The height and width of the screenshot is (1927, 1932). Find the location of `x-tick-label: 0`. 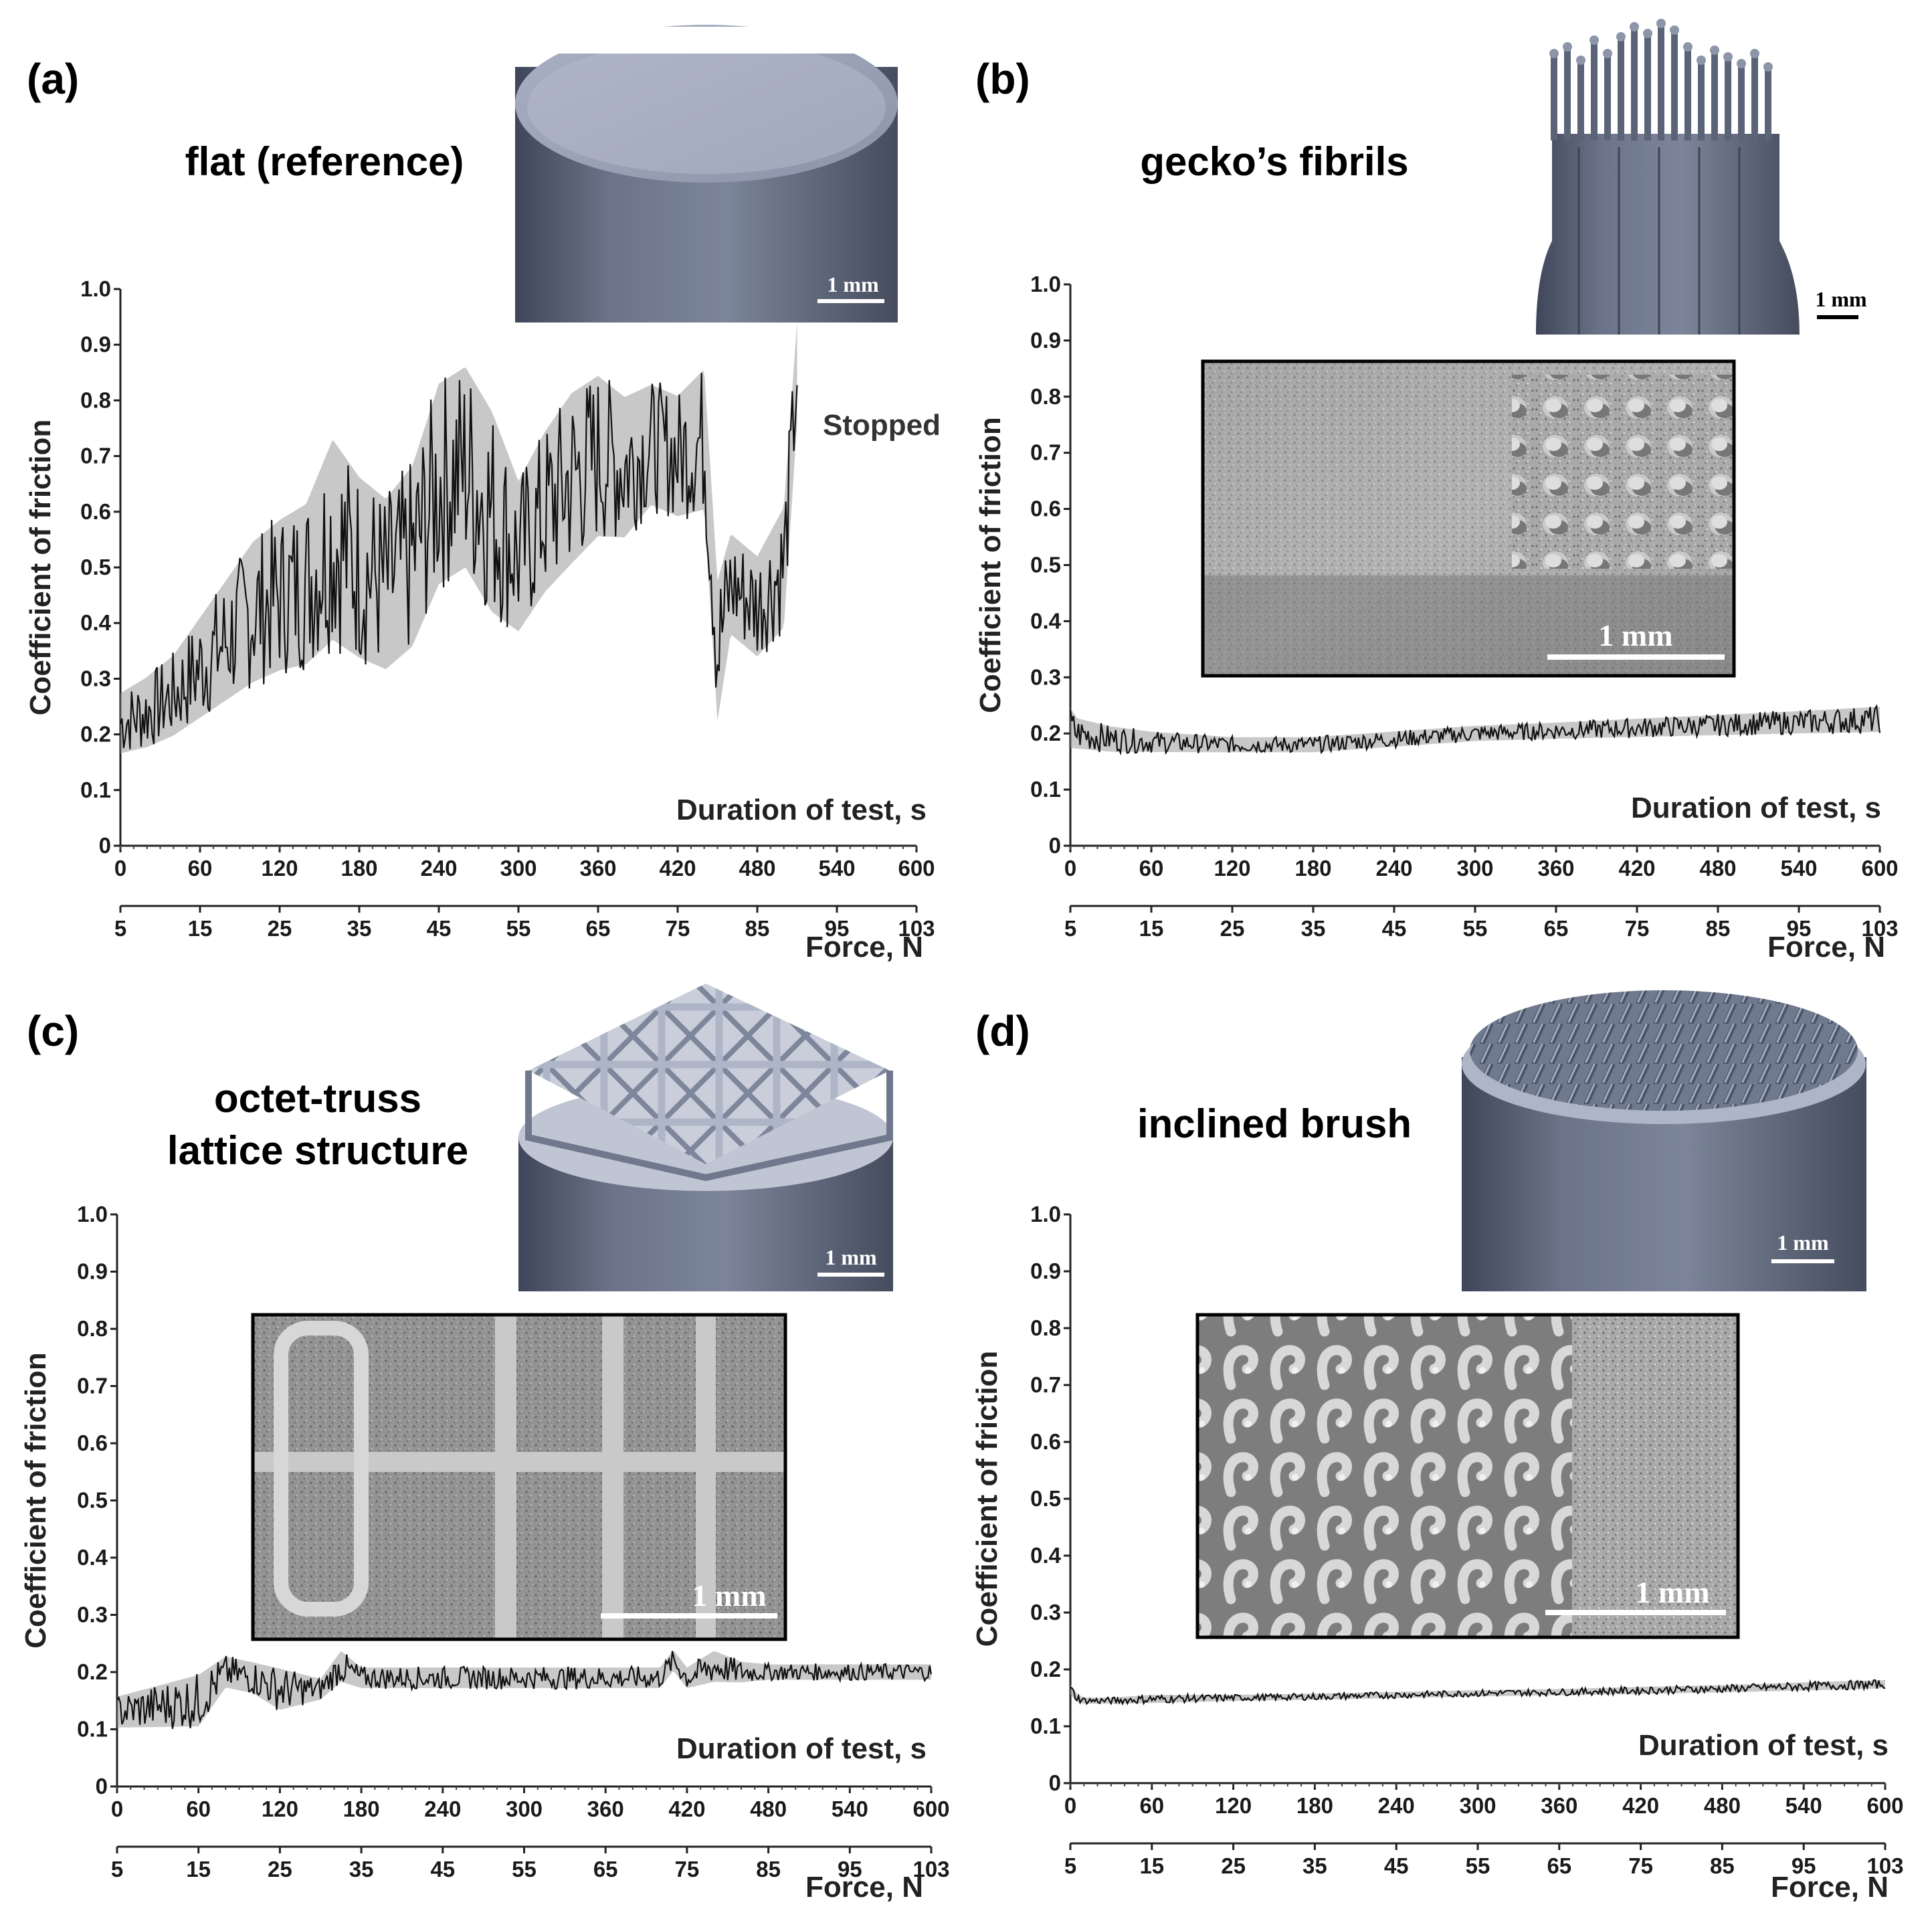

x-tick-label: 0 is located at coordinates (120, 868).